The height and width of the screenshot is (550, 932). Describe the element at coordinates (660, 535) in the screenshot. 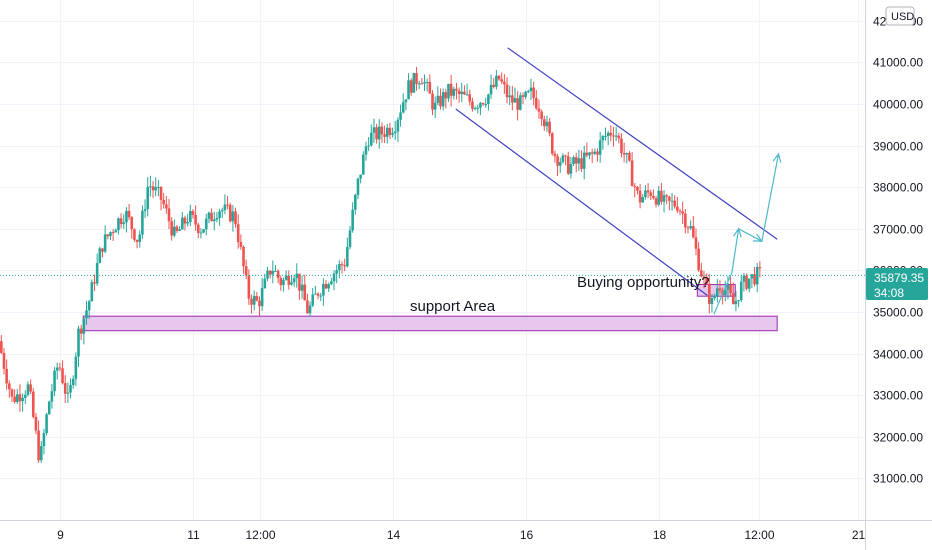

I see `x-tick-label: 18` at that location.